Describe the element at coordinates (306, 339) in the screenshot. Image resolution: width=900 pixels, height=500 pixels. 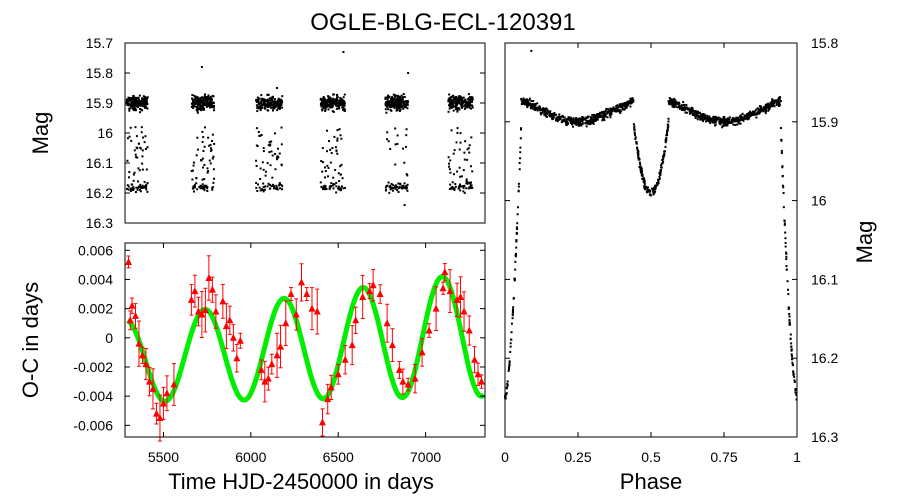
I see `oc-fit-curve` at that location.